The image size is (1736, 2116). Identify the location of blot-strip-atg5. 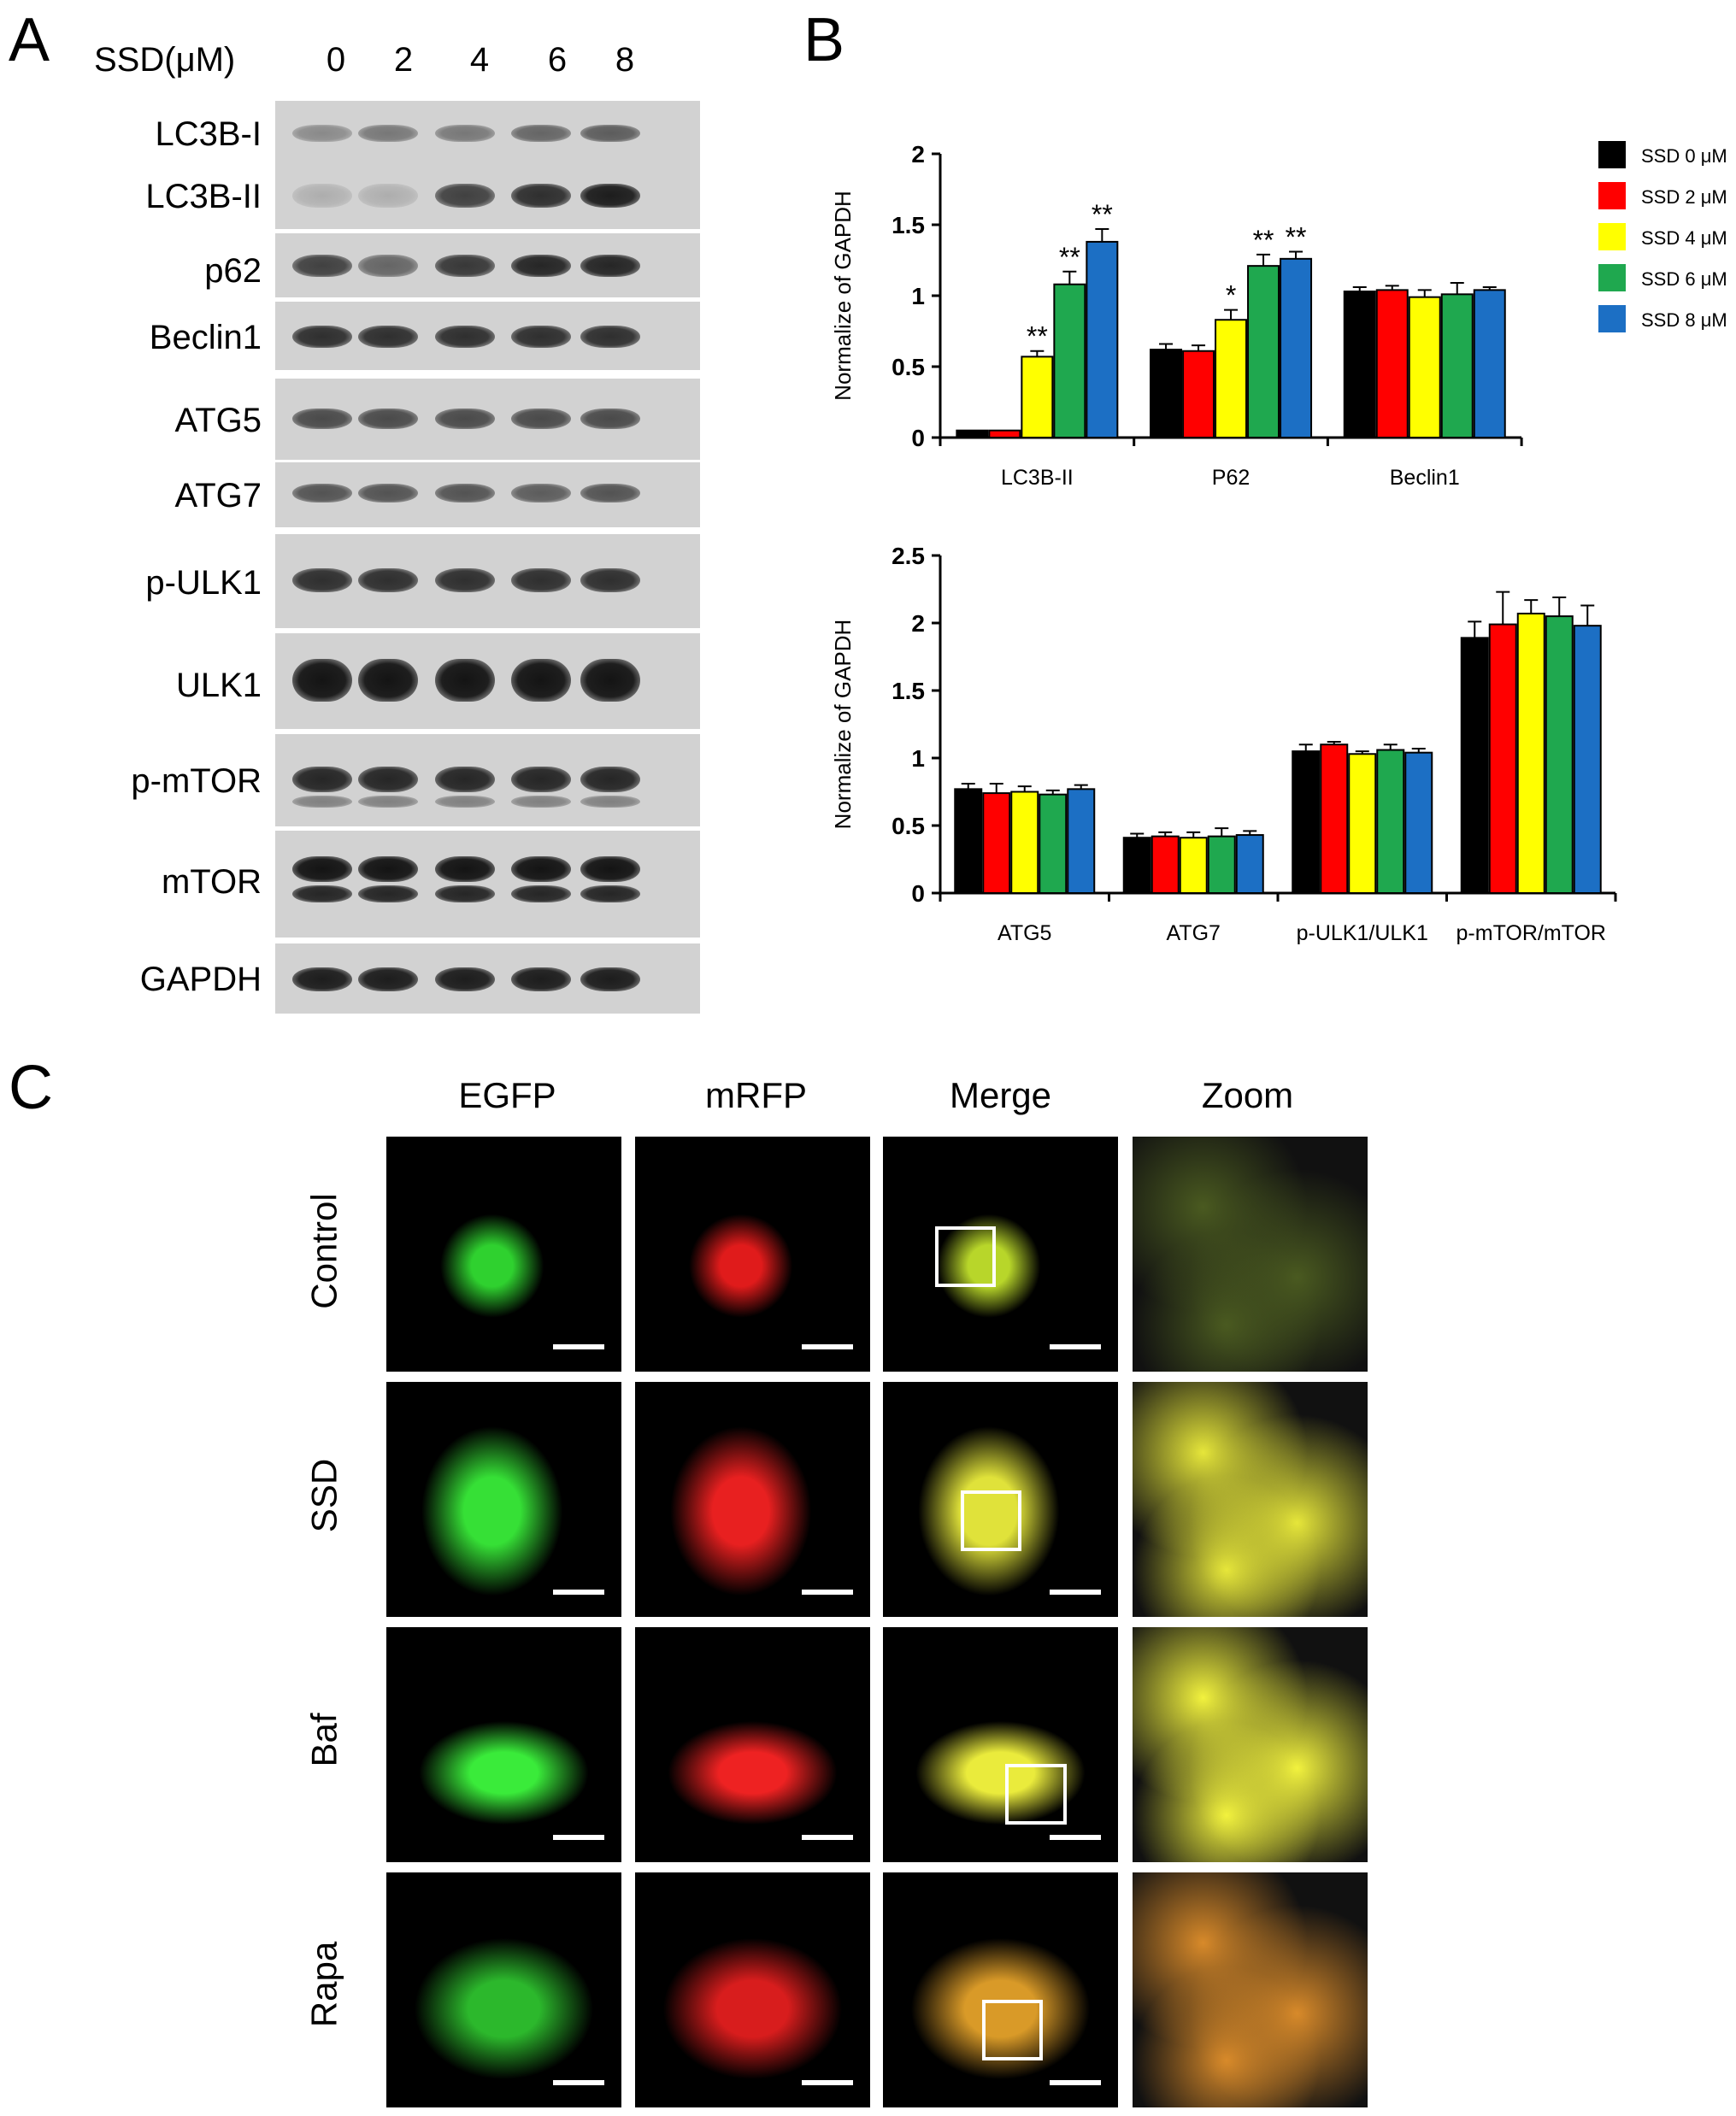
(487, 420).